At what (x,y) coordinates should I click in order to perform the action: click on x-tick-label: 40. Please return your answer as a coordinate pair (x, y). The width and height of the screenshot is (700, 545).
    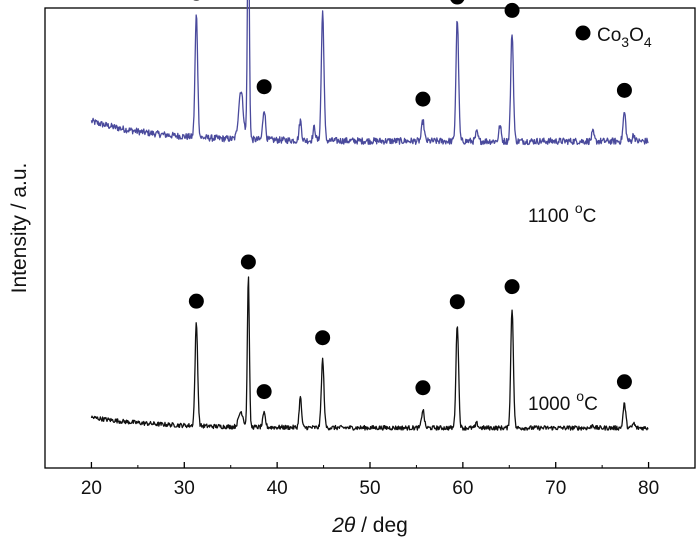
    Looking at the image, I should click on (277, 488).